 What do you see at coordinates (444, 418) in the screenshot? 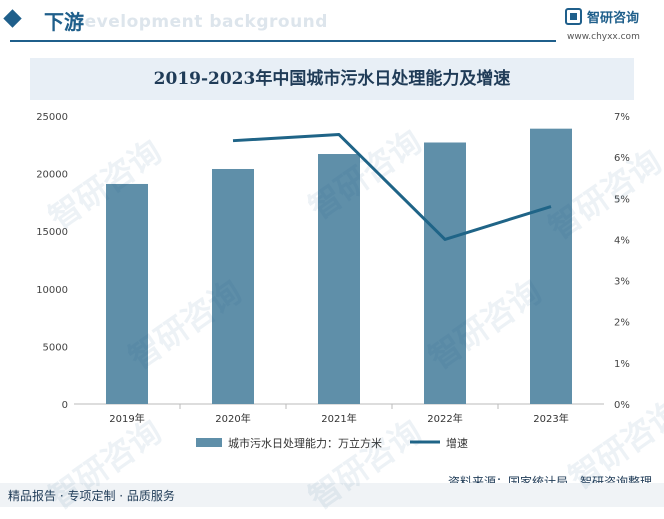
I see `x-tick-label: 2022年` at bounding box center [444, 418].